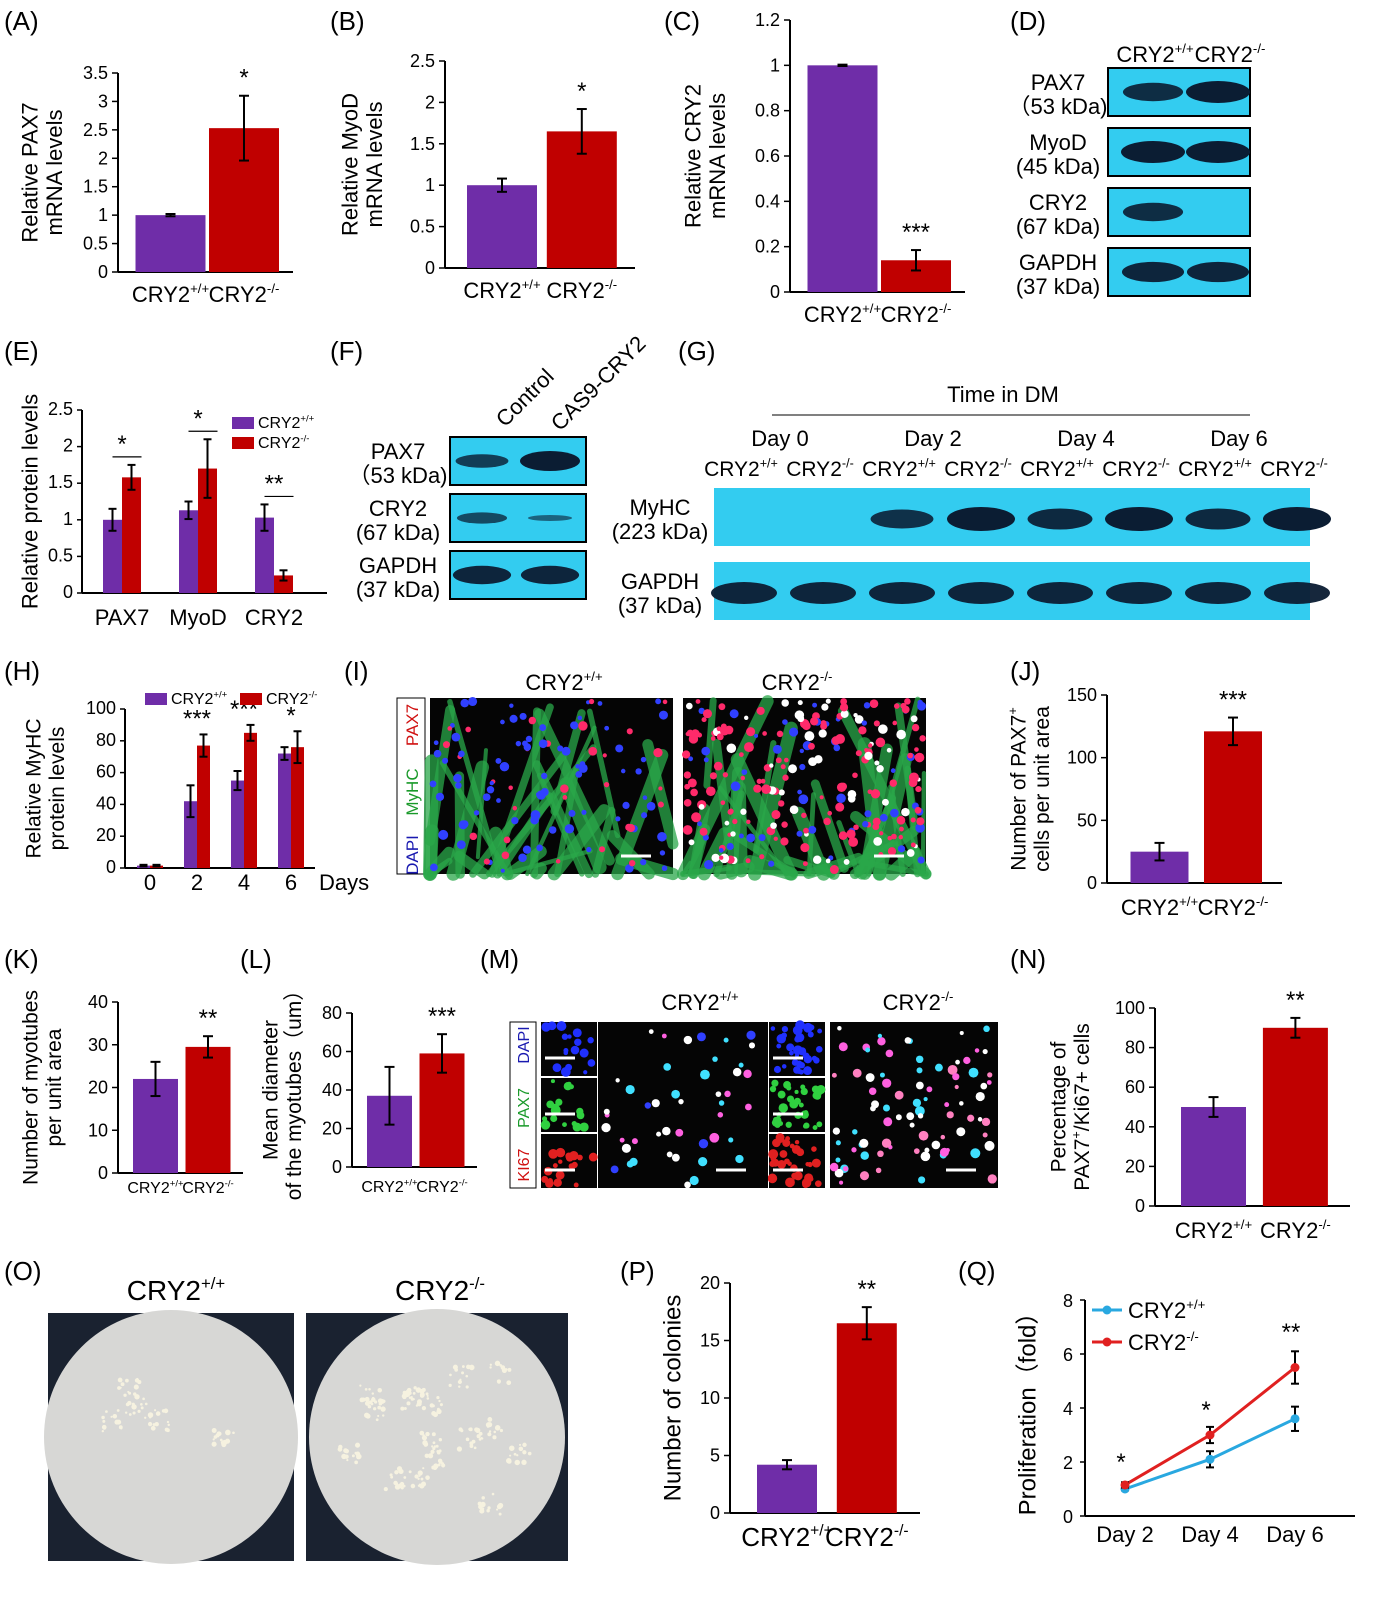  Describe the element at coordinates (68, 592) in the screenshot. I see `y-tick-label: 0` at that location.